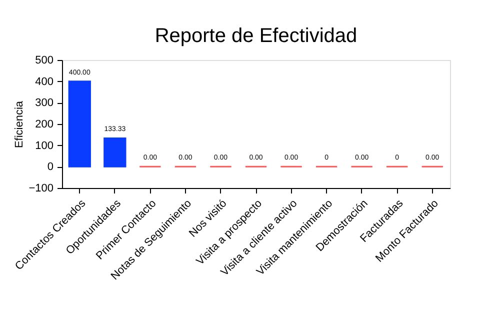  Describe the element at coordinates (41, 188) in the screenshot. I see `y-tick-label: −100` at that location.